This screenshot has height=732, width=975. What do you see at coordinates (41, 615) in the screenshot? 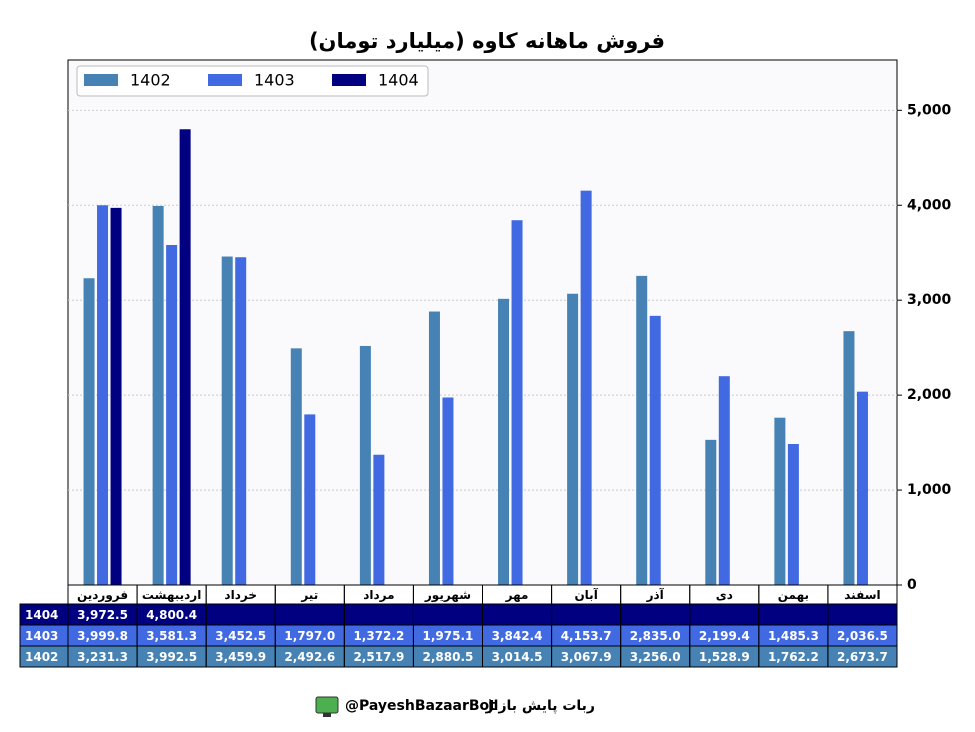
I see `row-label: 1404` at bounding box center [41, 615].